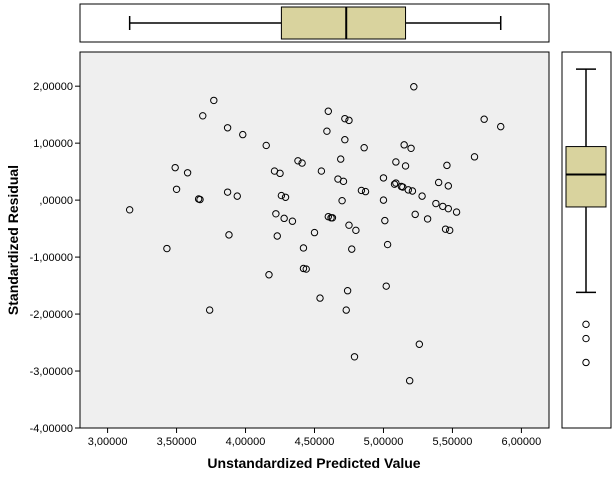  What do you see at coordinates (108, 442) in the screenshot?
I see `x-tick-label: 3,00000` at bounding box center [108, 442].